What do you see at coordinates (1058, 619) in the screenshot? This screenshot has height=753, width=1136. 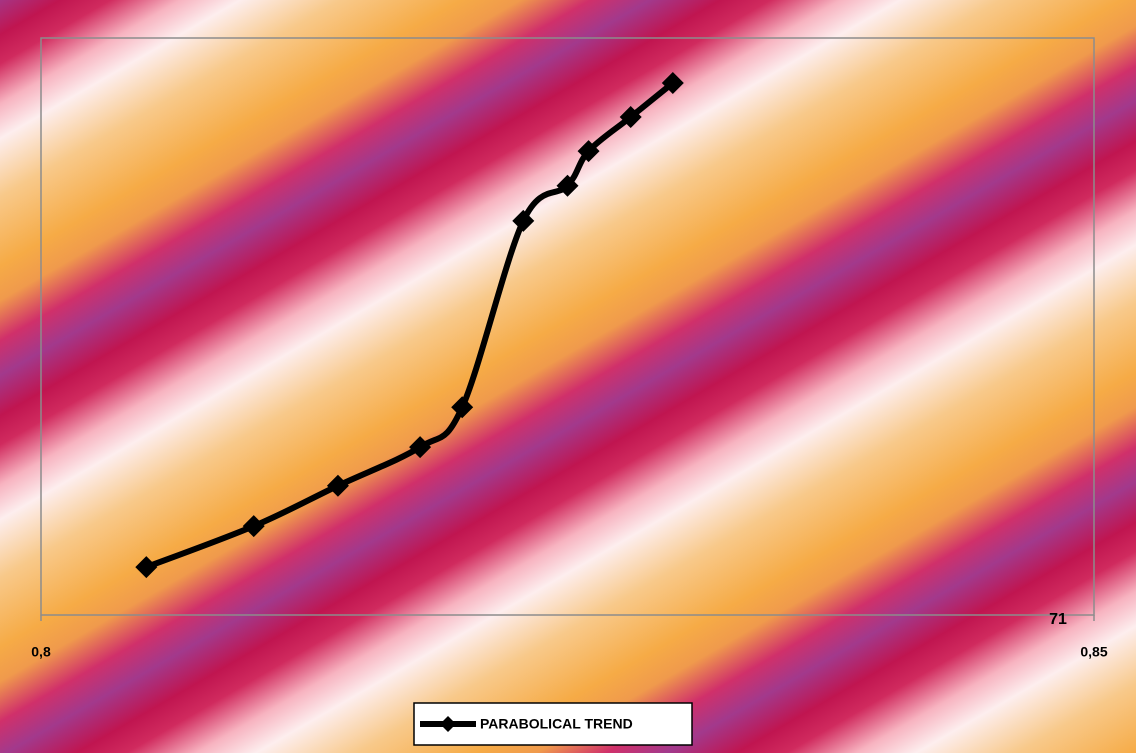 I see `annotation: 71` at bounding box center [1058, 619].